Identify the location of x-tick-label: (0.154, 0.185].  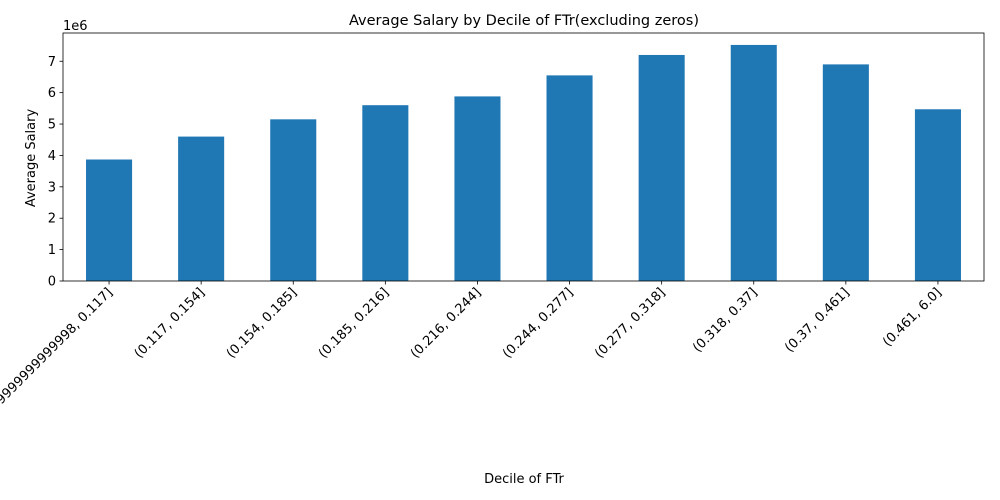
(262, 323).